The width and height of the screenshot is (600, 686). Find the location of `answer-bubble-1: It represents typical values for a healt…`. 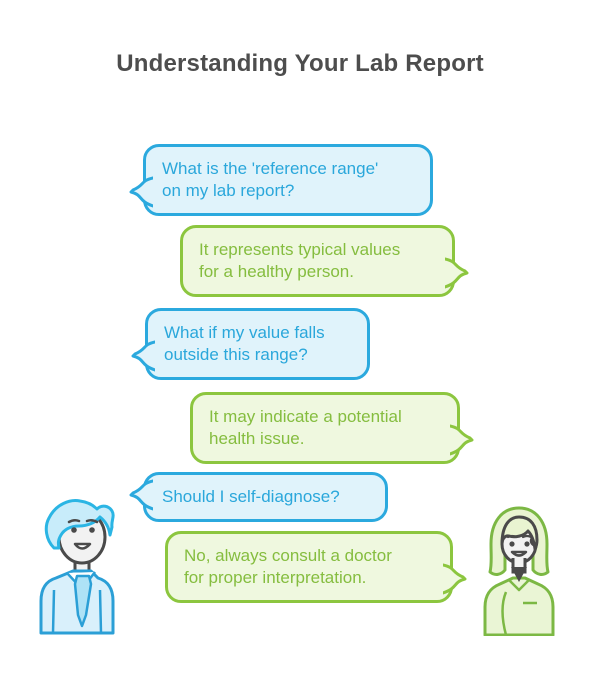

answer-bubble-1: It represents typical values for a healt… is located at coordinates (324, 261).